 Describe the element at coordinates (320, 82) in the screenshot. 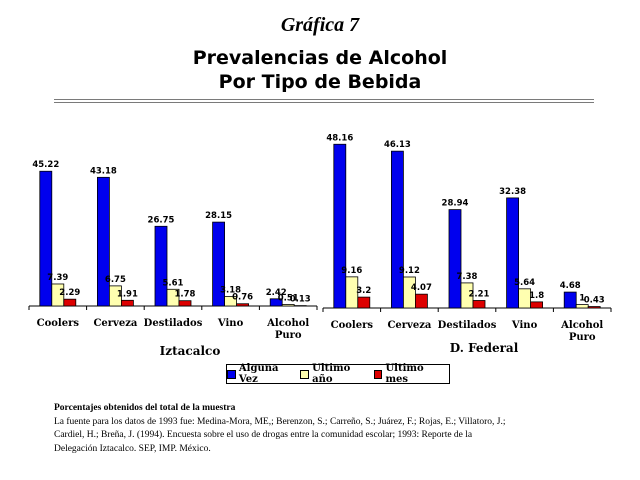

I see `title-line-2: Por Tipo de Bebida` at that location.